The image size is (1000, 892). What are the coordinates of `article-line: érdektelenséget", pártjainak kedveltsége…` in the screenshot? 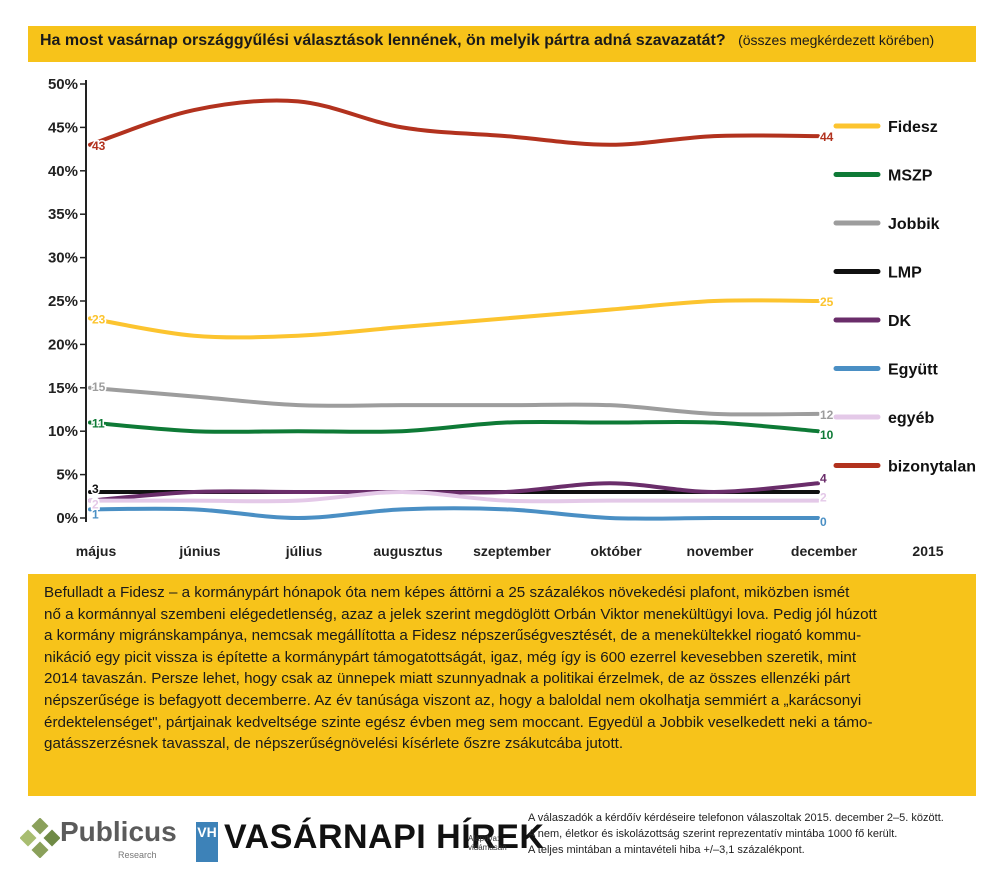 It's located at (458, 722).